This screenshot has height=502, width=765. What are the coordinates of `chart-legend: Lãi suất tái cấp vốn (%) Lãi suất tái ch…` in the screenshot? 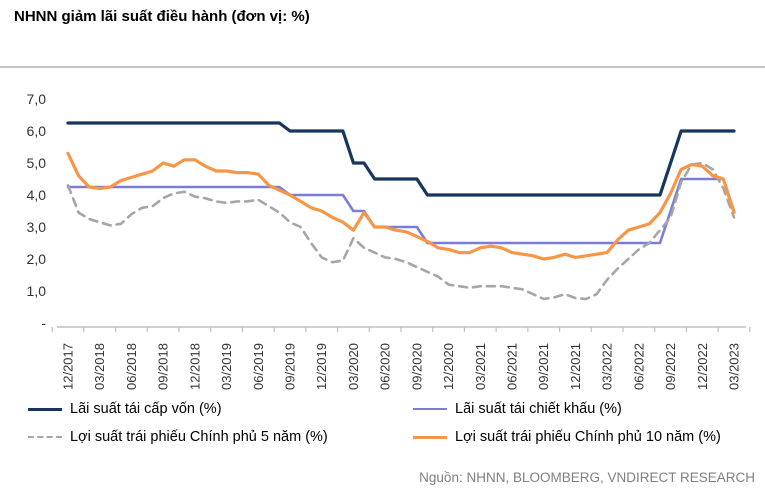 It's located at (388, 423).